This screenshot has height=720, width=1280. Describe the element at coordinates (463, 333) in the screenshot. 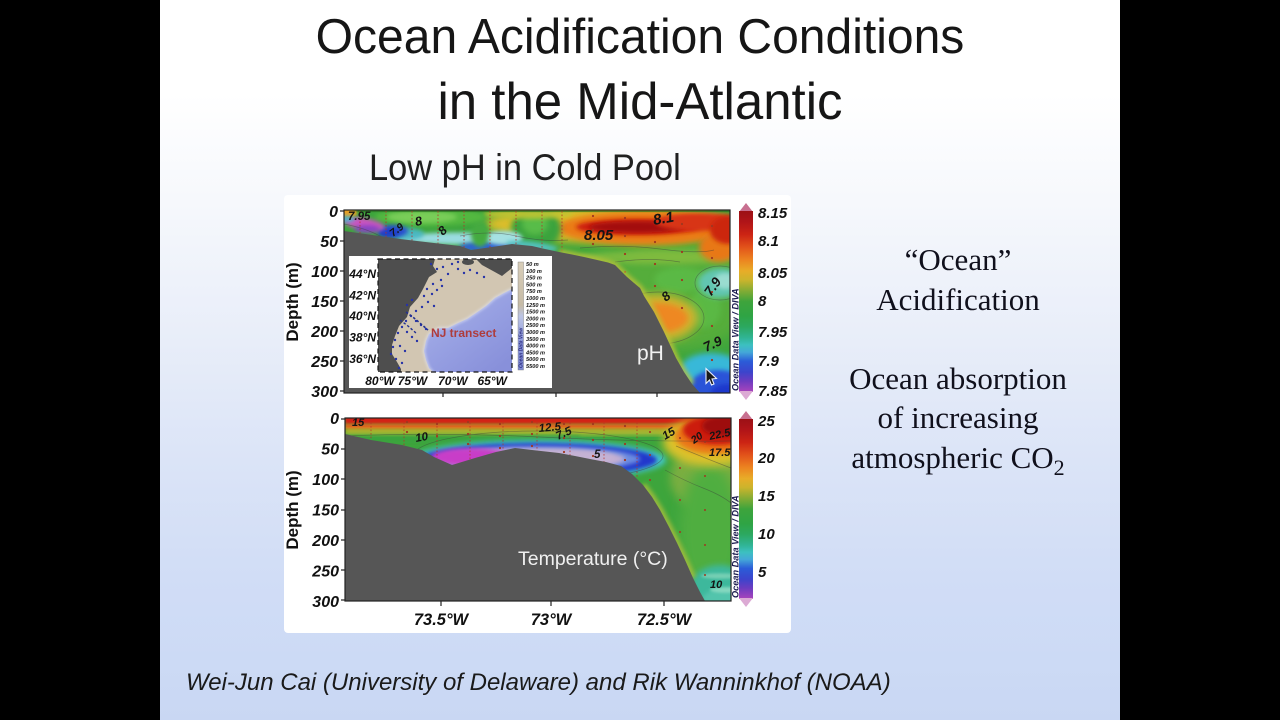

I see `svg-text: NJ transect` at that location.